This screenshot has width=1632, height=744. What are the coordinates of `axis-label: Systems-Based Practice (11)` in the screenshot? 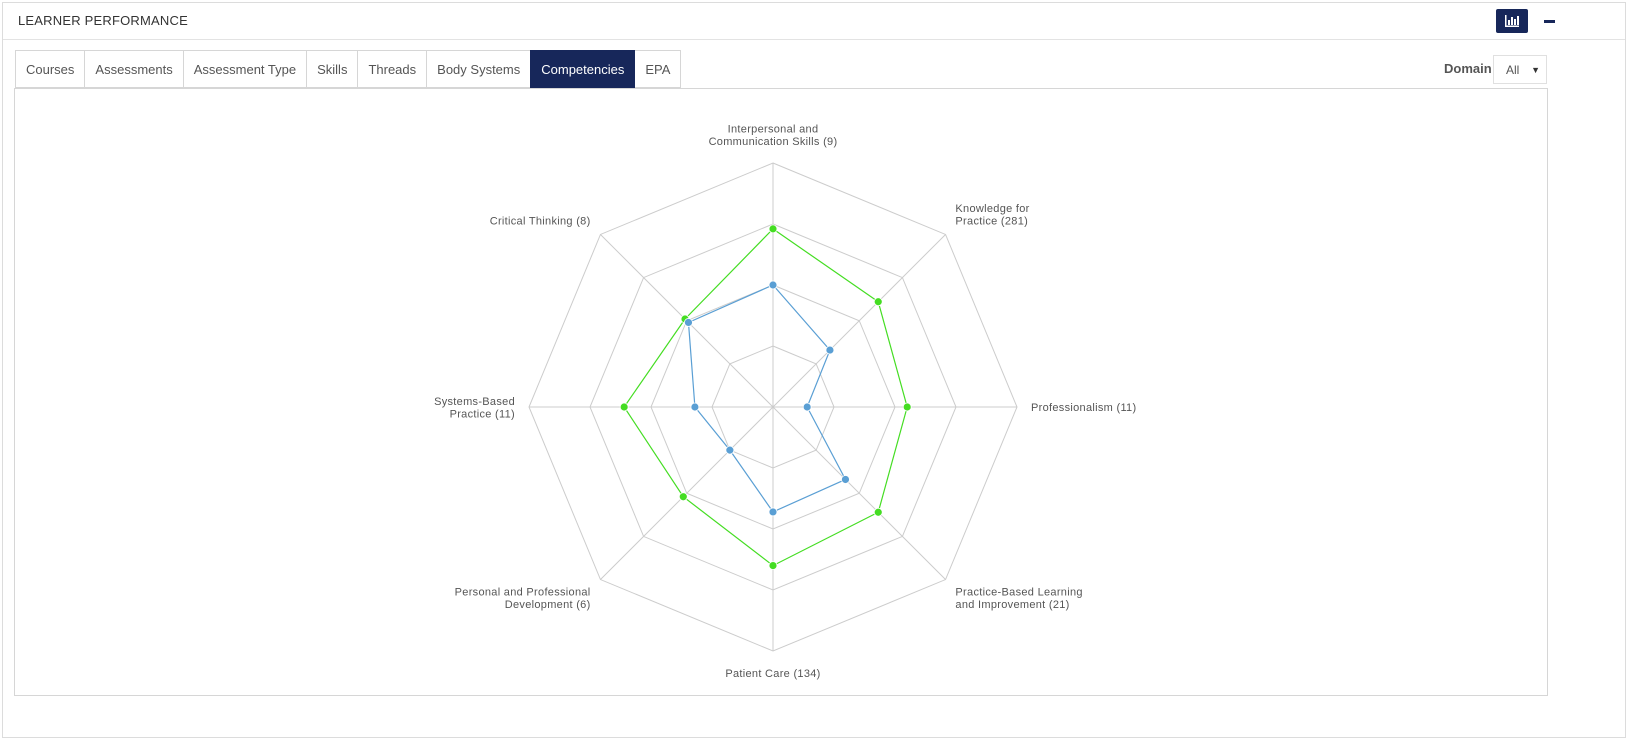 It's located at (474, 408).